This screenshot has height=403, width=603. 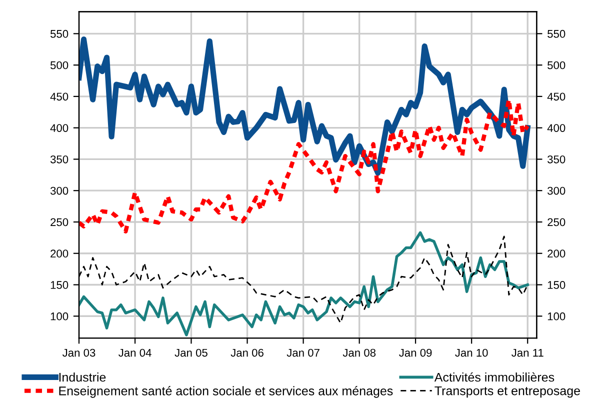 What do you see at coordinates (59, 65) in the screenshot?
I see `y-tick-label: 500` at bounding box center [59, 65].